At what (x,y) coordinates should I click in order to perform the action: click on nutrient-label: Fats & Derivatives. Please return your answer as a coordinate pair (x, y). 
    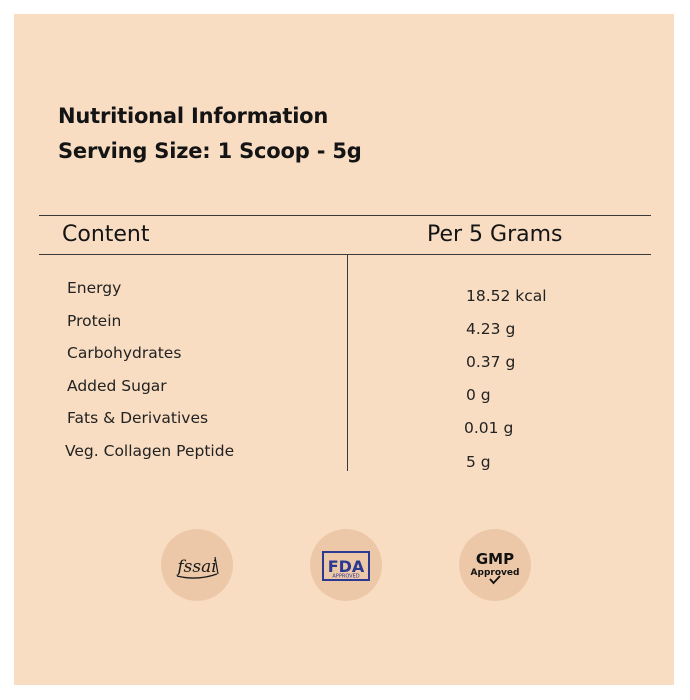
    Looking at the image, I should click on (138, 418).